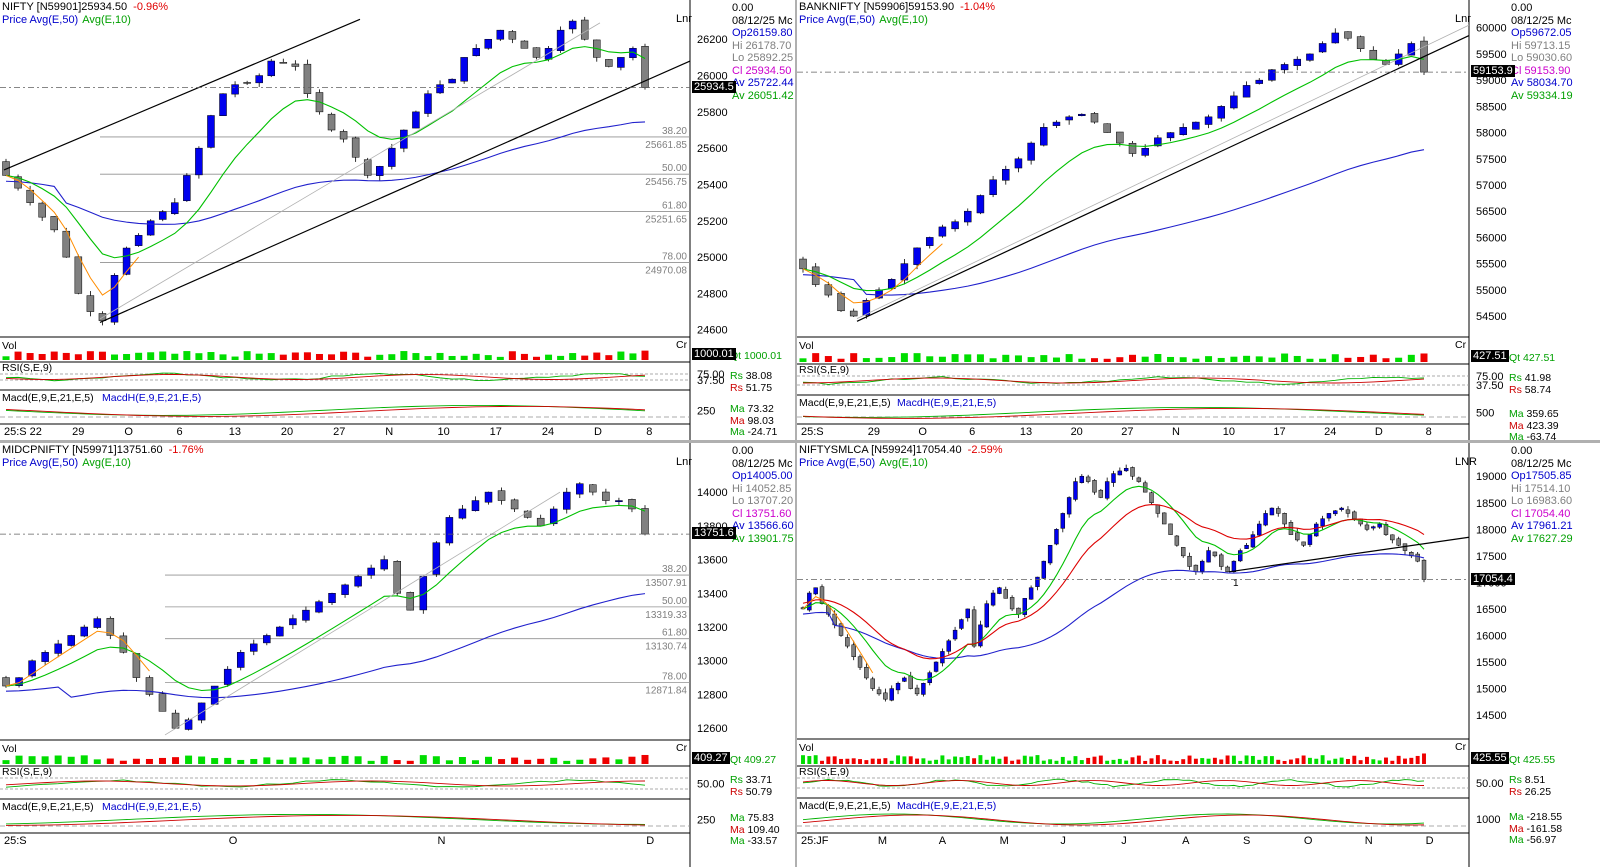  What do you see at coordinates (712, 493) in the screenshot?
I see `y-tick-label: 14000` at bounding box center [712, 493].